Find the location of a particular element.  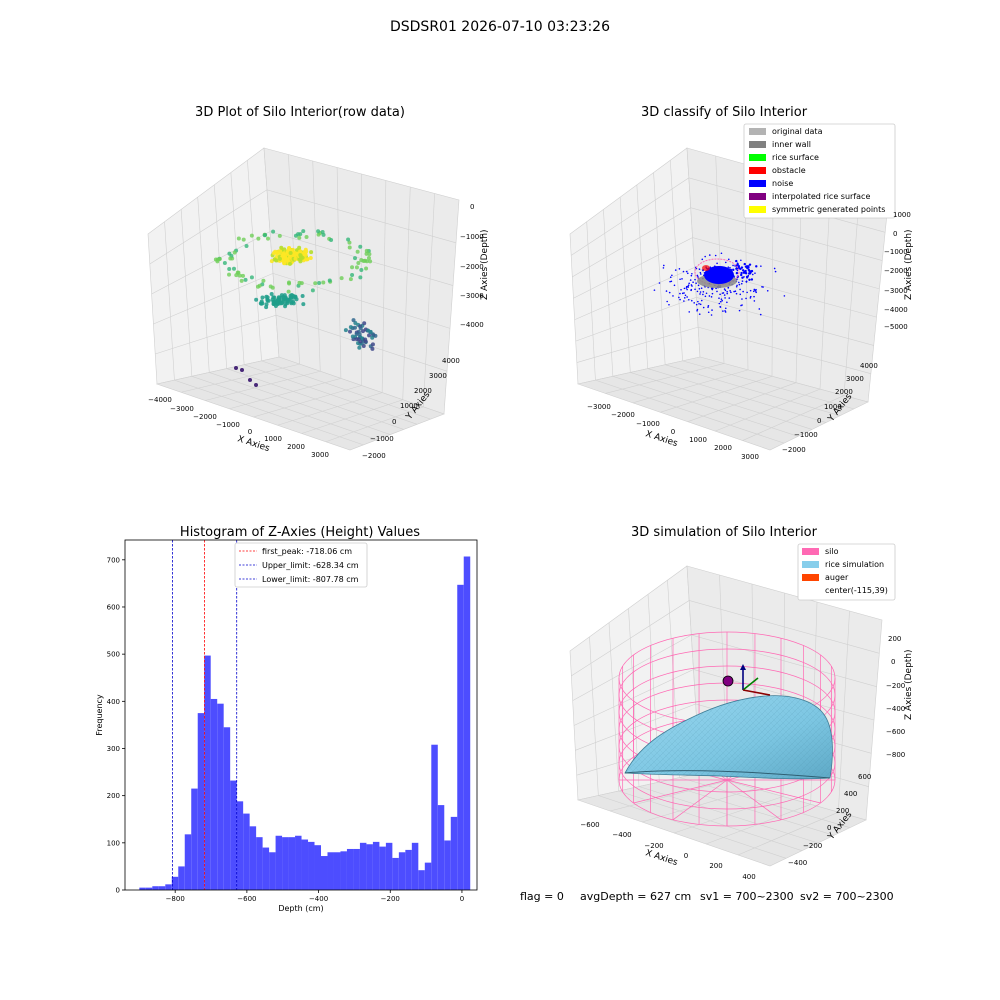

legend-swatch-silo is located at coordinates (810, 551).